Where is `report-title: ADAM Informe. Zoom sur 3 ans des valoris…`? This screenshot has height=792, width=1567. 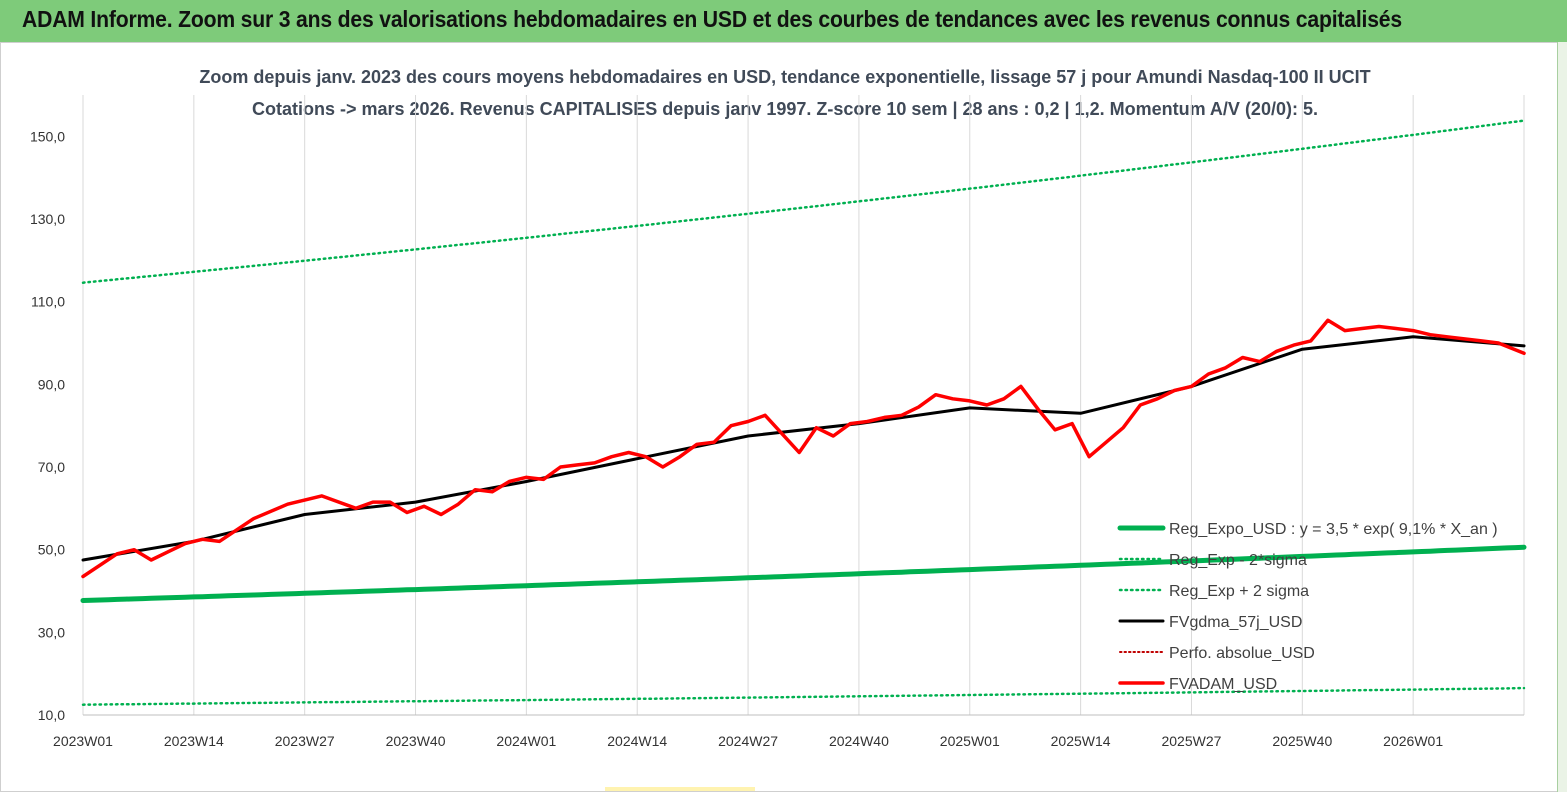 report-title: ADAM Informe. Zoom sur 3 ans des valoris… is located at coordinates (712, 19).